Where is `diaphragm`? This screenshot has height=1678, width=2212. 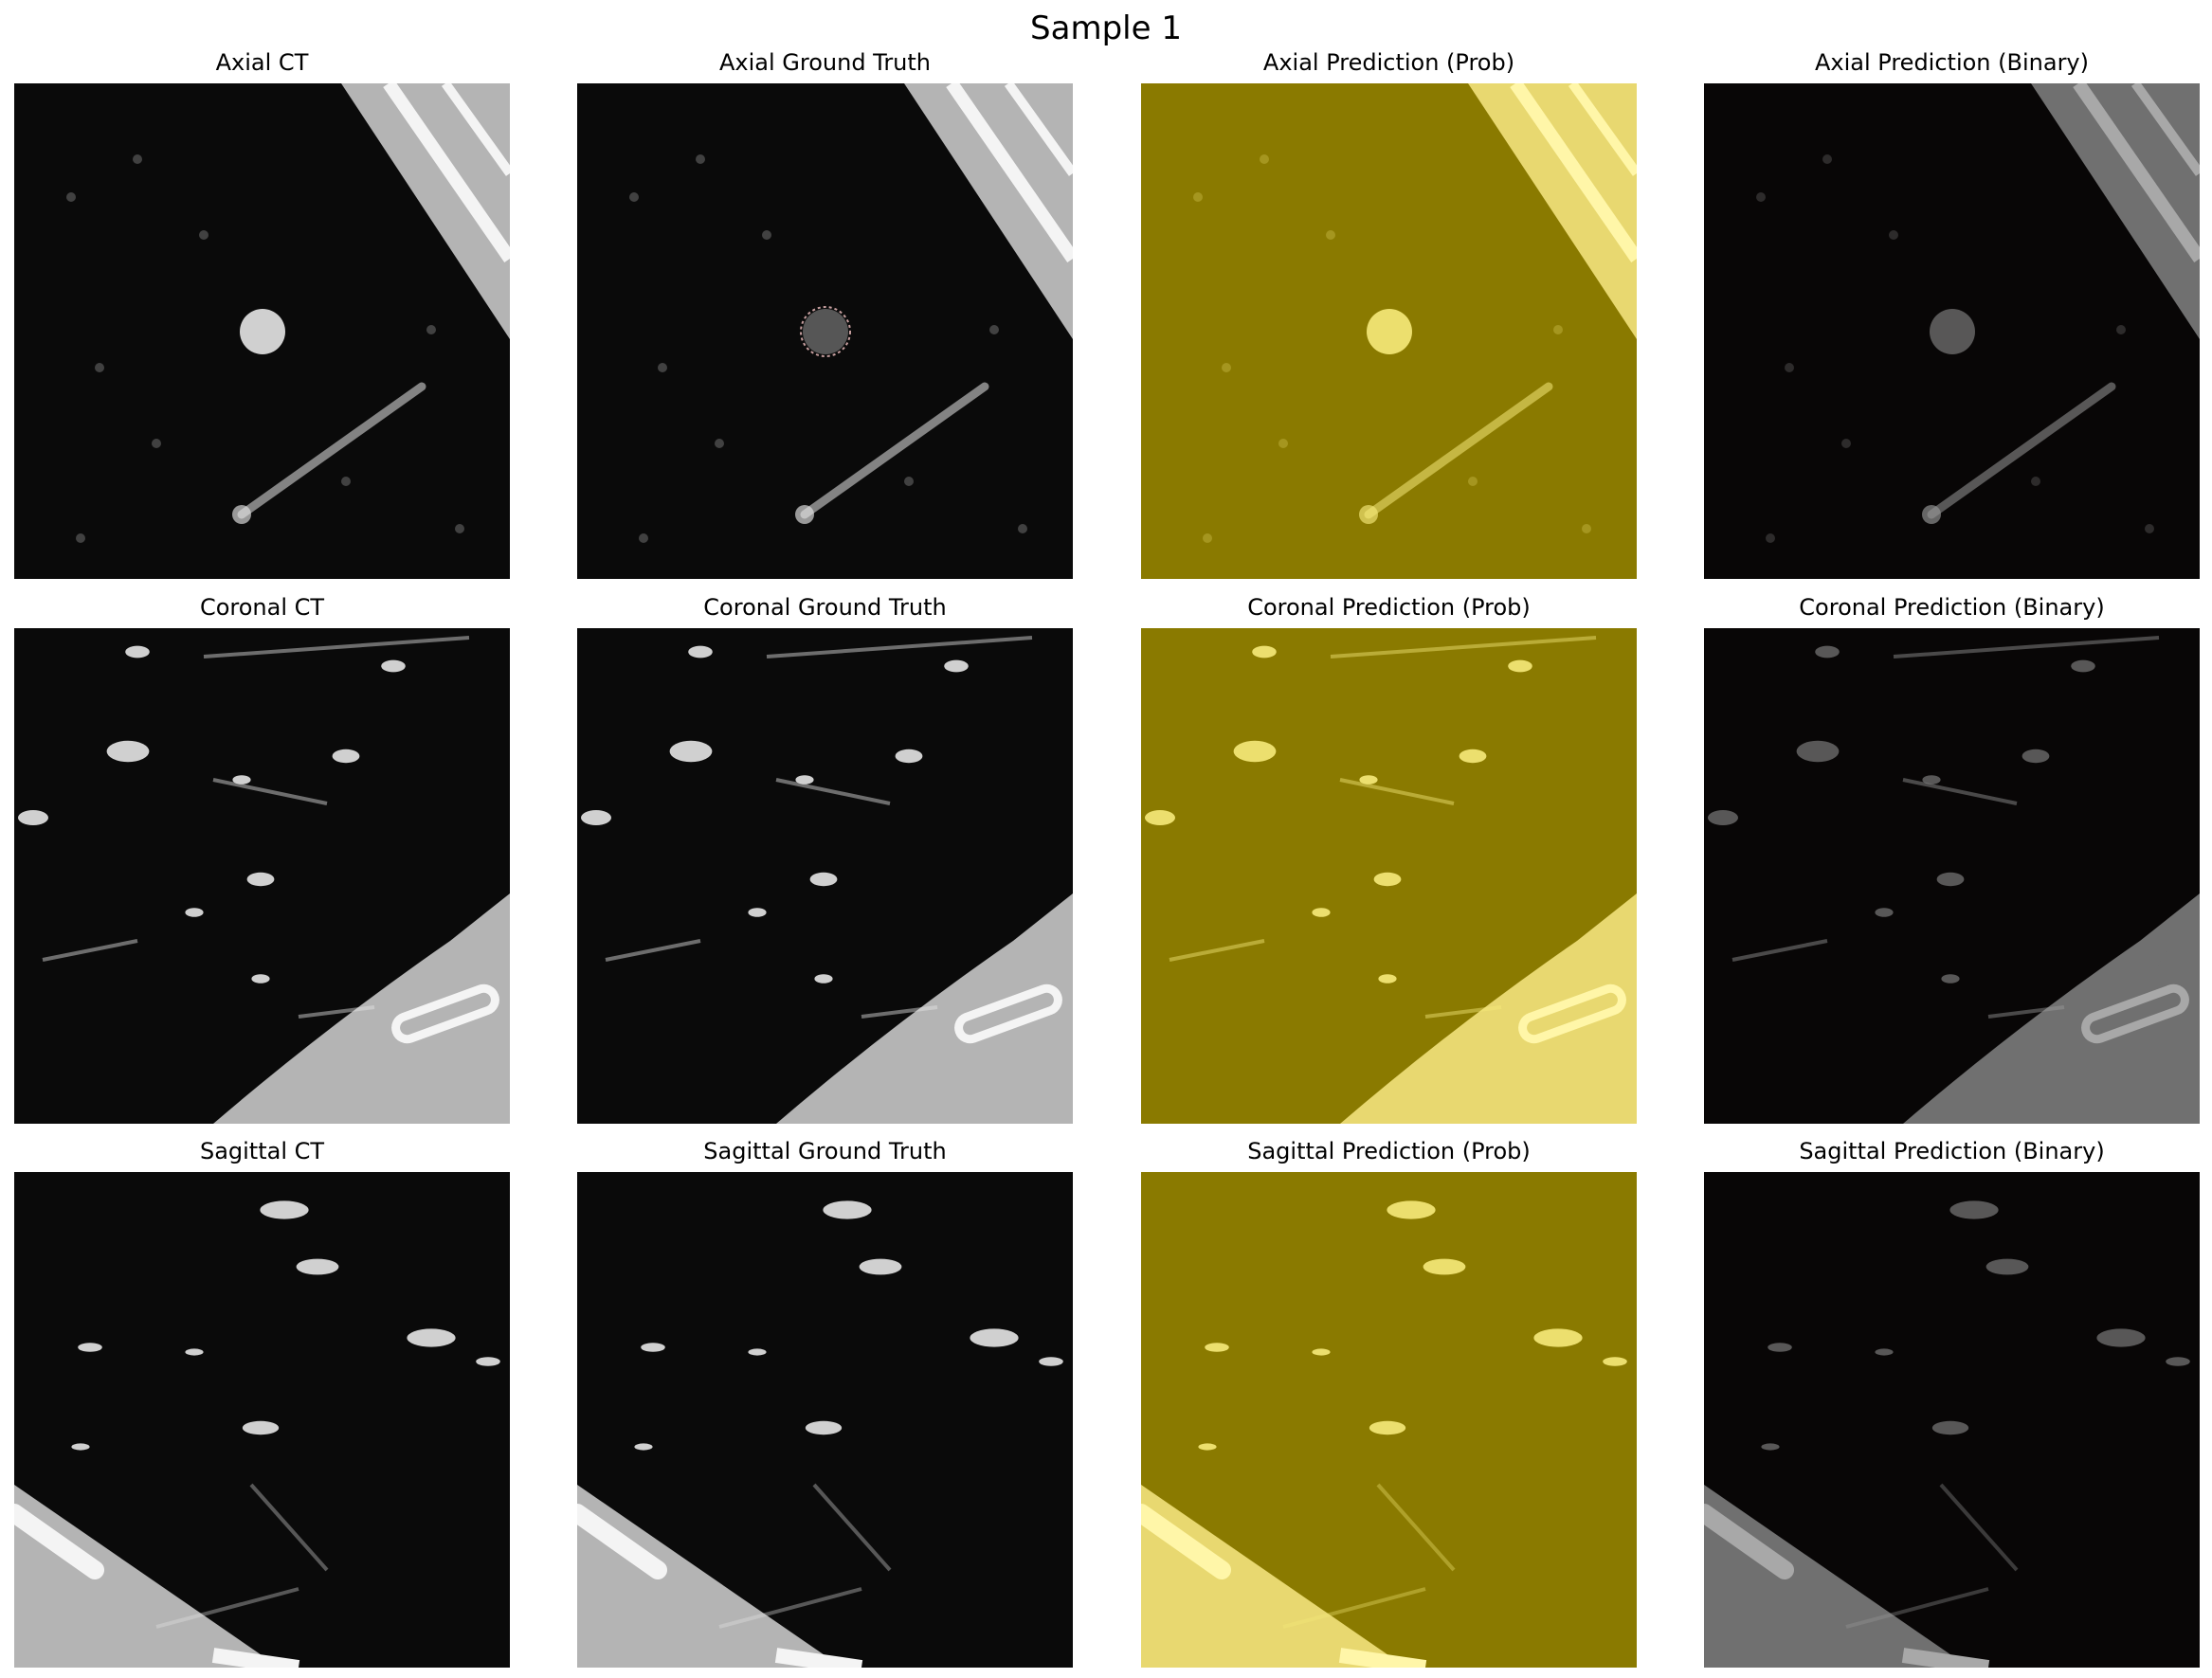
diaphragm is located at coordinates (1952, 1009).